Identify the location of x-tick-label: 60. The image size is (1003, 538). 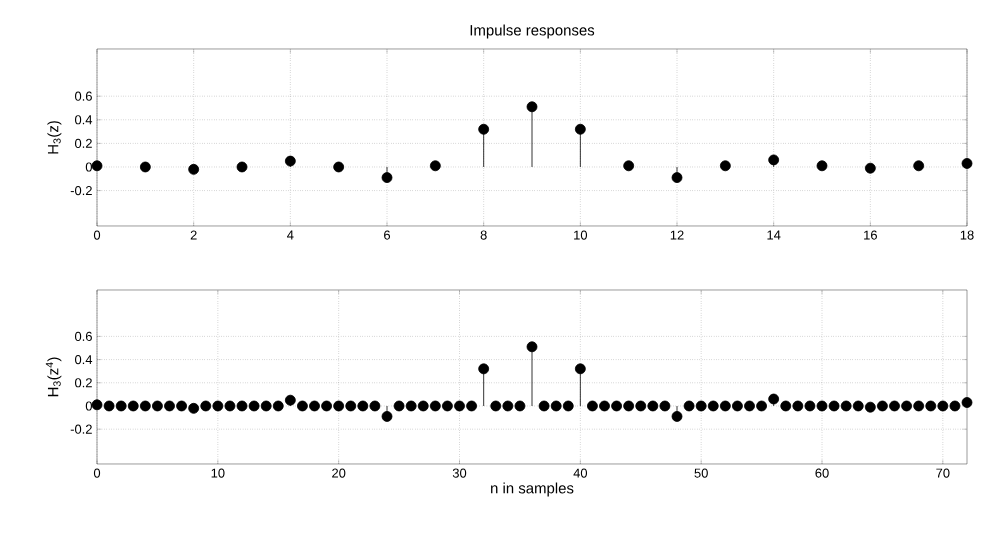
(822, 473).